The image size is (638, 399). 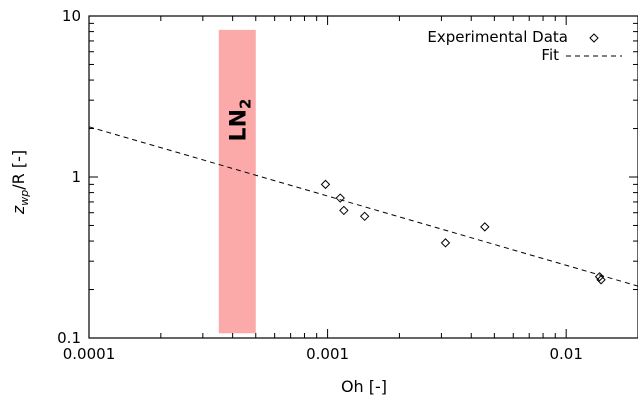 I want to click on y-axis-title-sub: wp, so click(x=24, y=198).